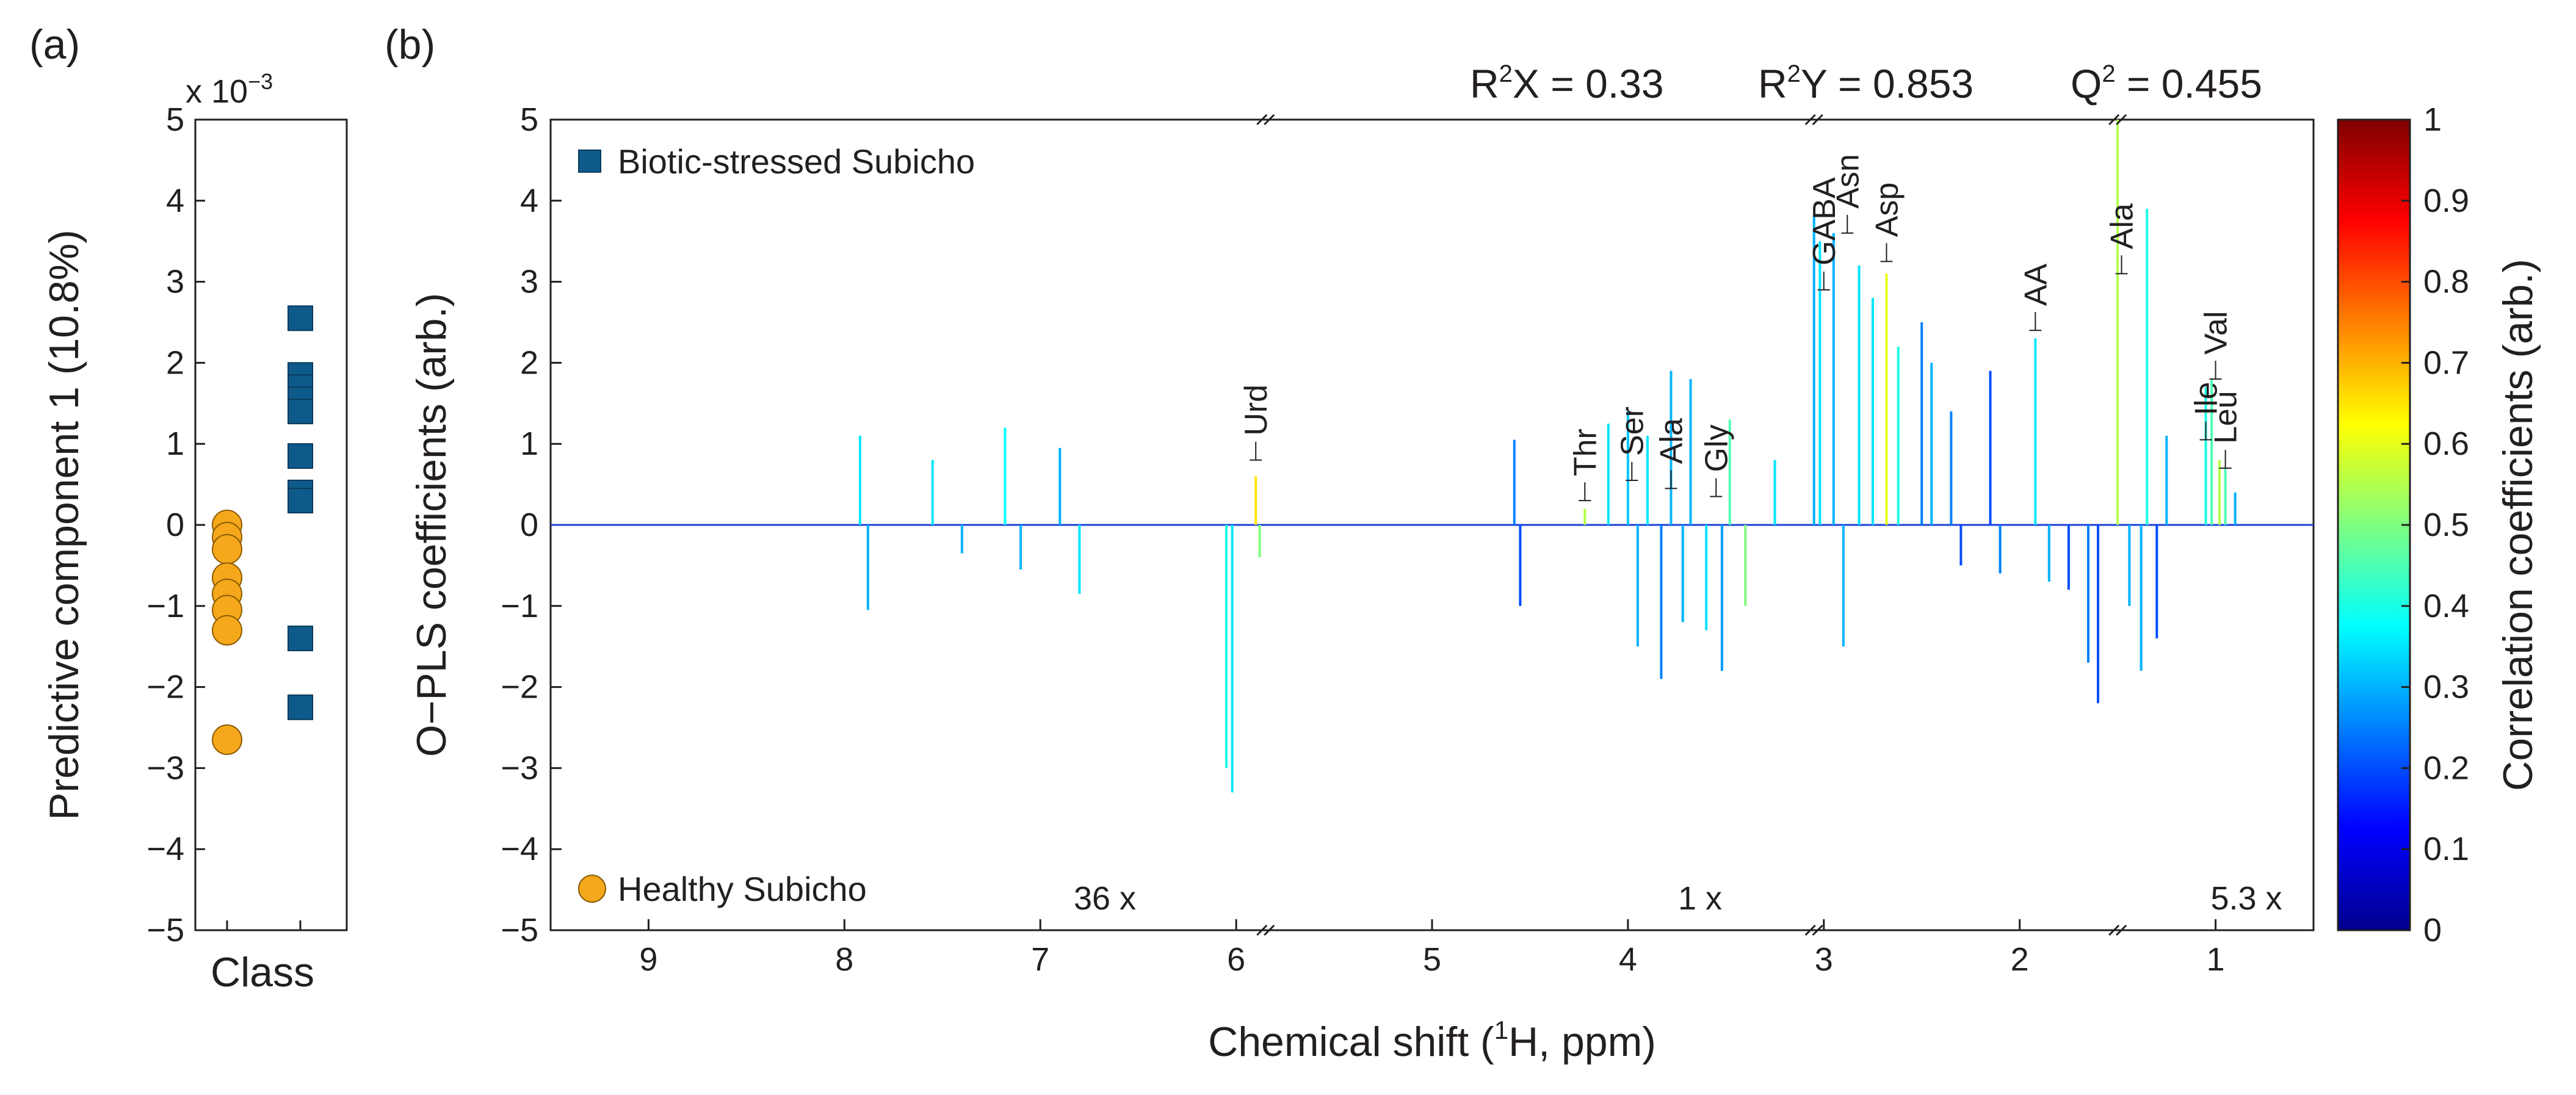  Describe the element at coordinates (2374, 524) in the screenshot. I see `colorbar` at that location.